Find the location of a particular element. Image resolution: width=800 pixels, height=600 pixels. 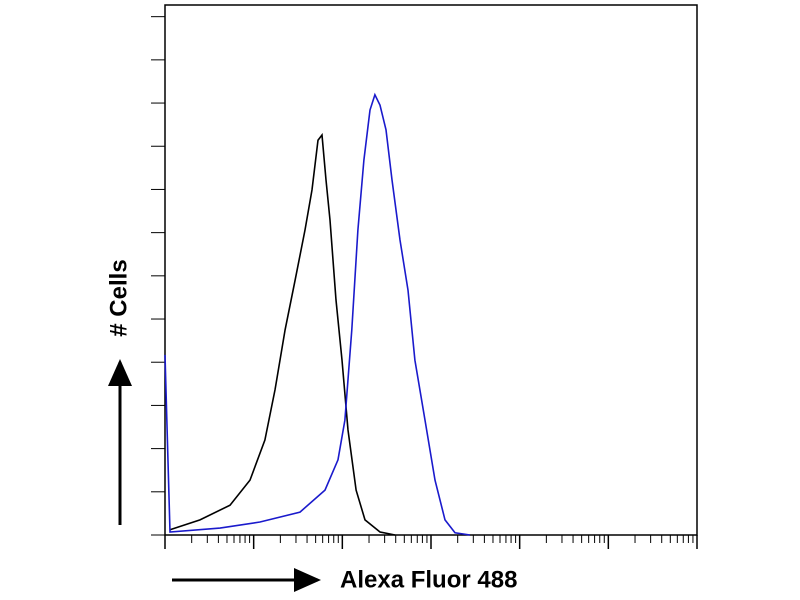

x-axis-label: Alexa Fluor 488 is located at coordinates (428, 579).